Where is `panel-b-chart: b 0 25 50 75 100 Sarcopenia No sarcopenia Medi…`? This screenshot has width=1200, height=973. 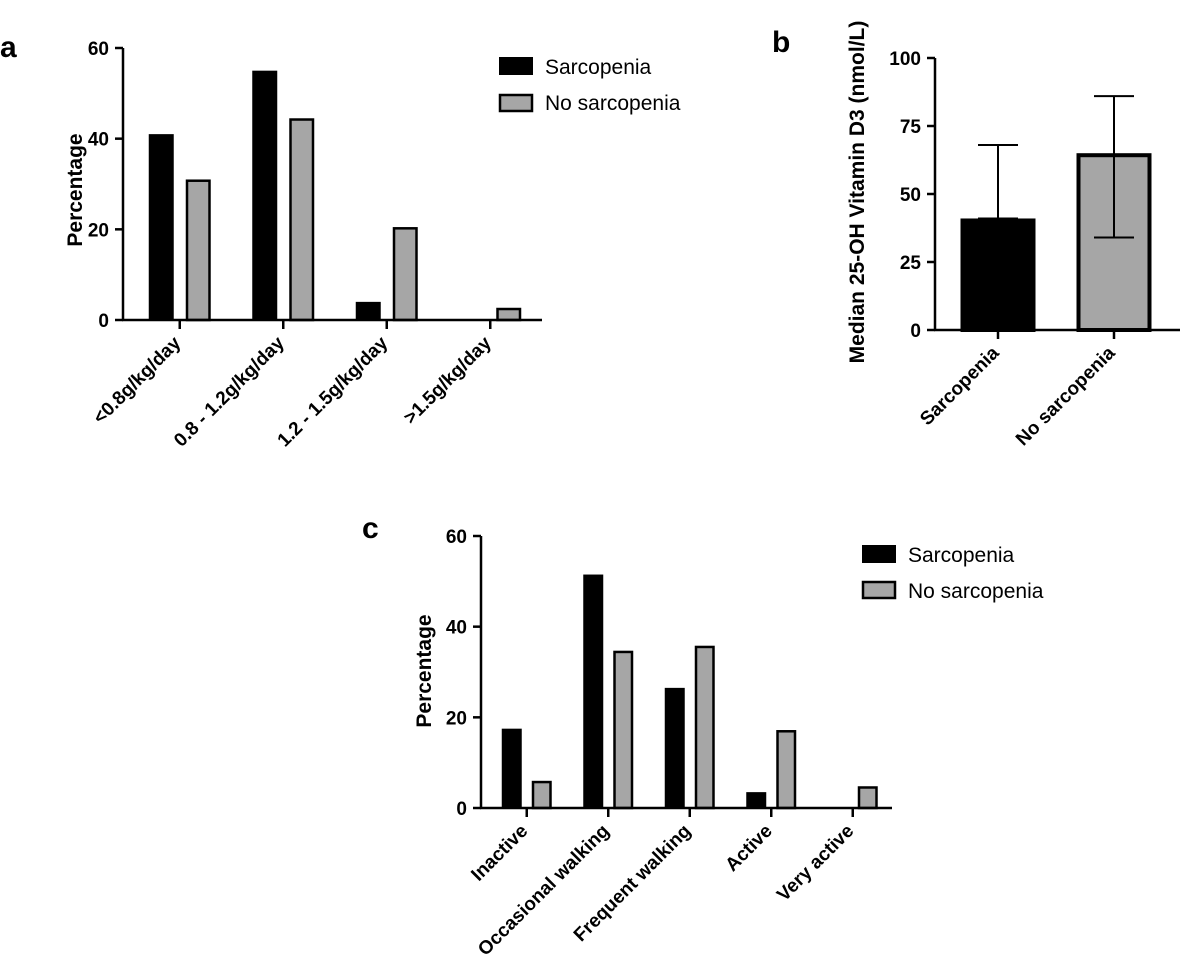 panel-b-chart: b 0 25 50 75 100 Sarcopenia No sarcopenia Medi… is located at coordinates (976, 235).